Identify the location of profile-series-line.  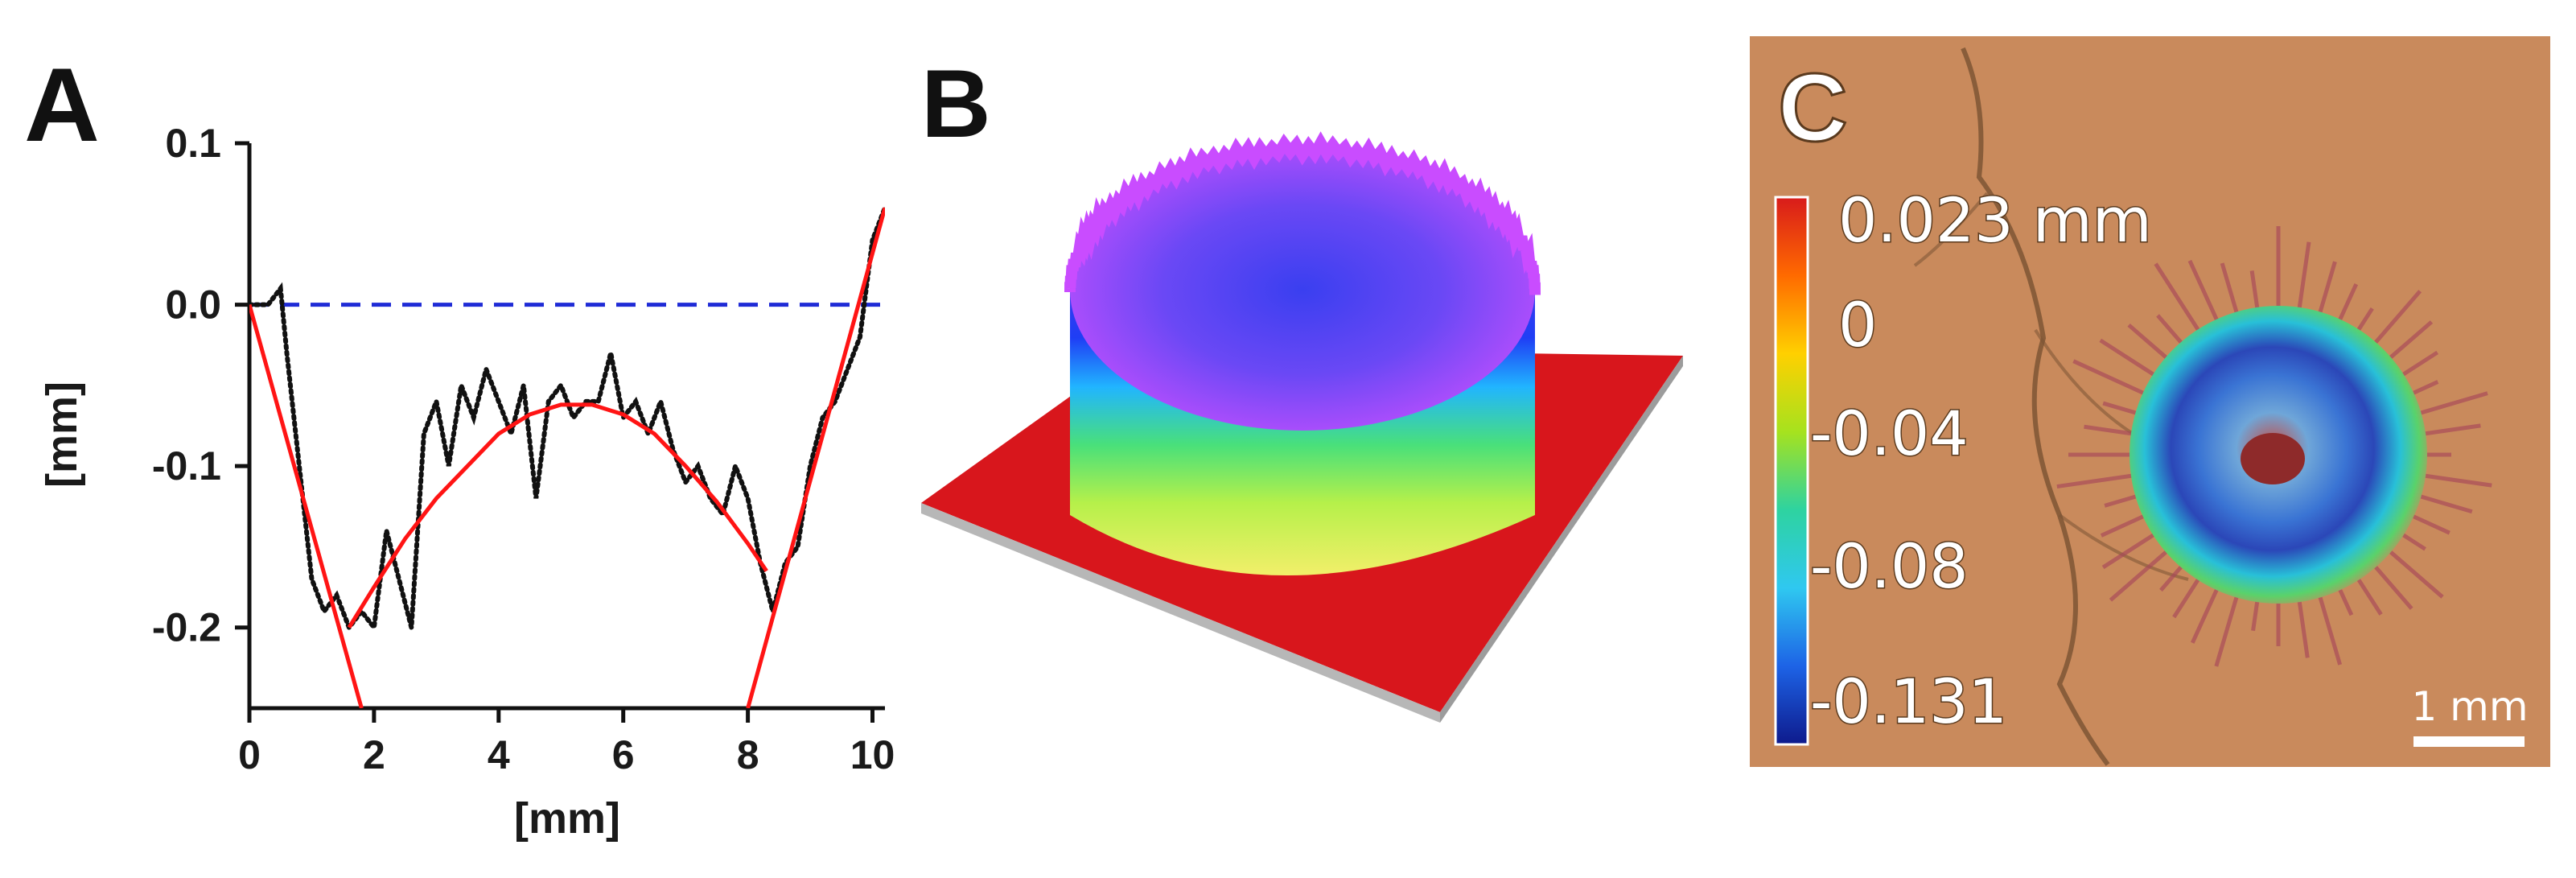
(567, 419).